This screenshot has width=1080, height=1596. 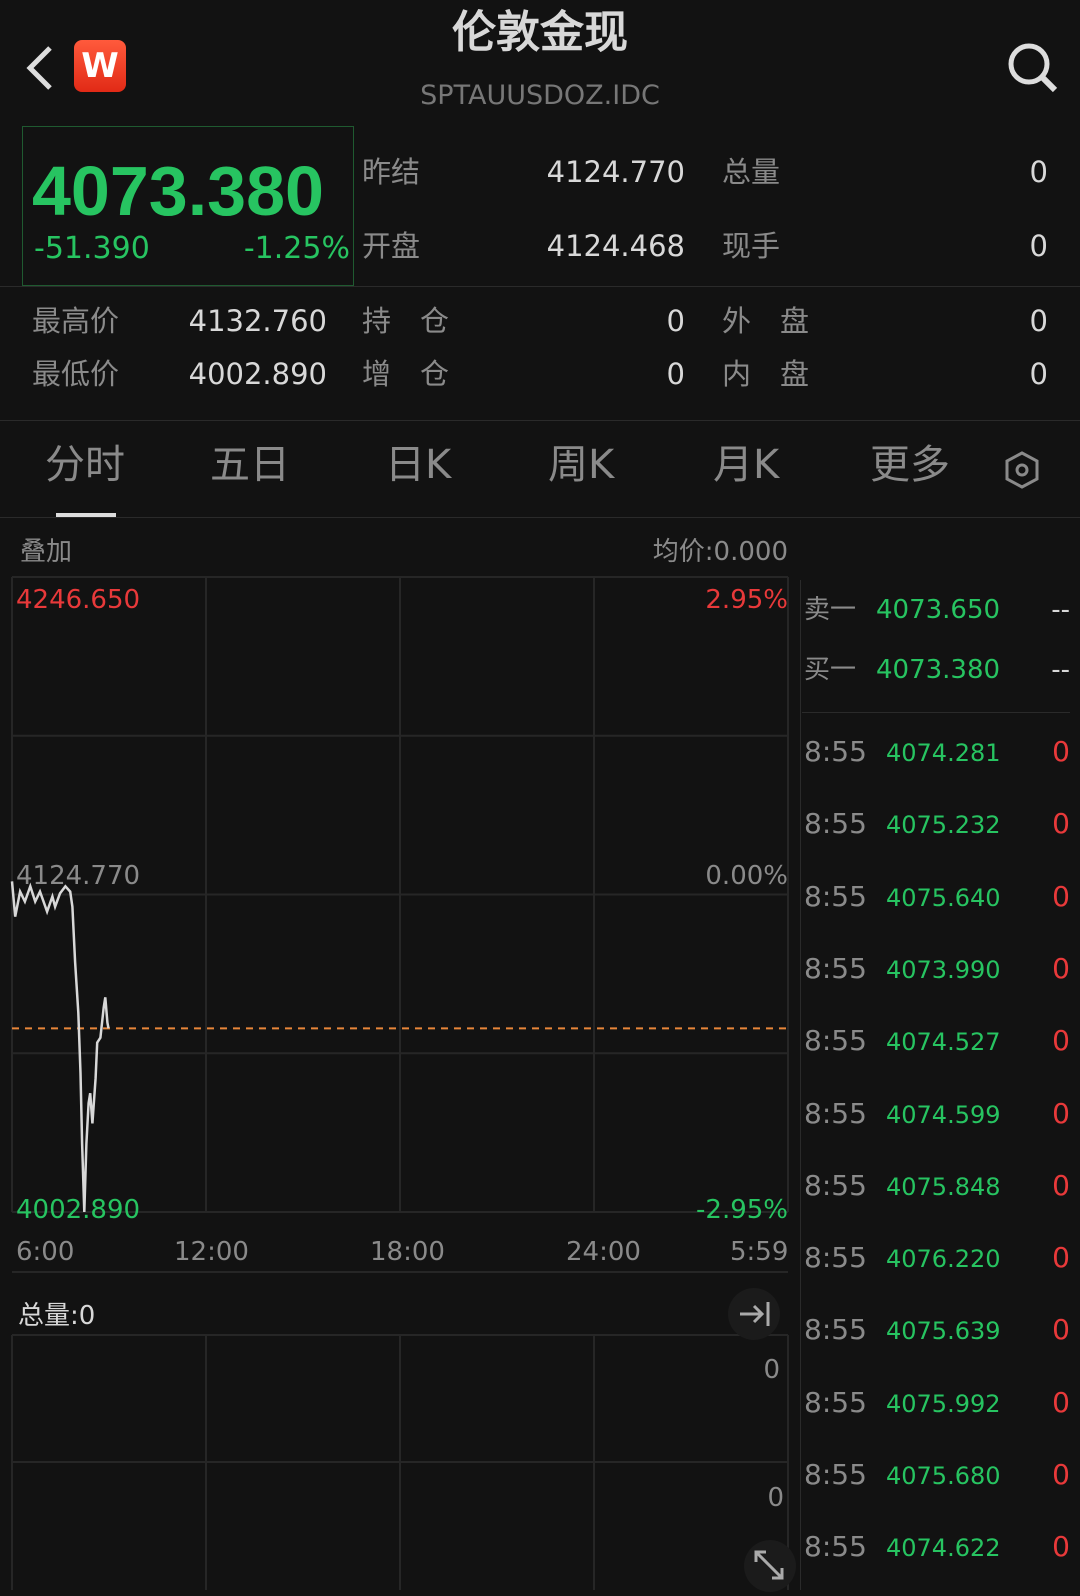 I want to click on symbol-code: SPTAUUSDOZ.IDC, so click(x=540, y=95).